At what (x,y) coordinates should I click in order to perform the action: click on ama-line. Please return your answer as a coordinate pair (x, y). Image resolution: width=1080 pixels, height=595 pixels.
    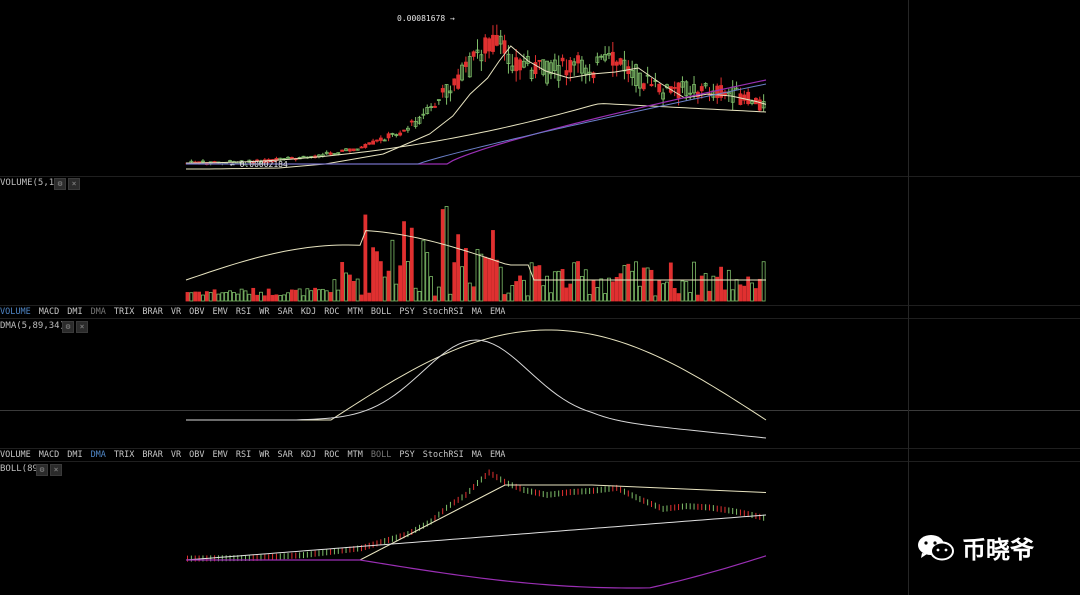
    Looking at the image, I should click on (476, 389).